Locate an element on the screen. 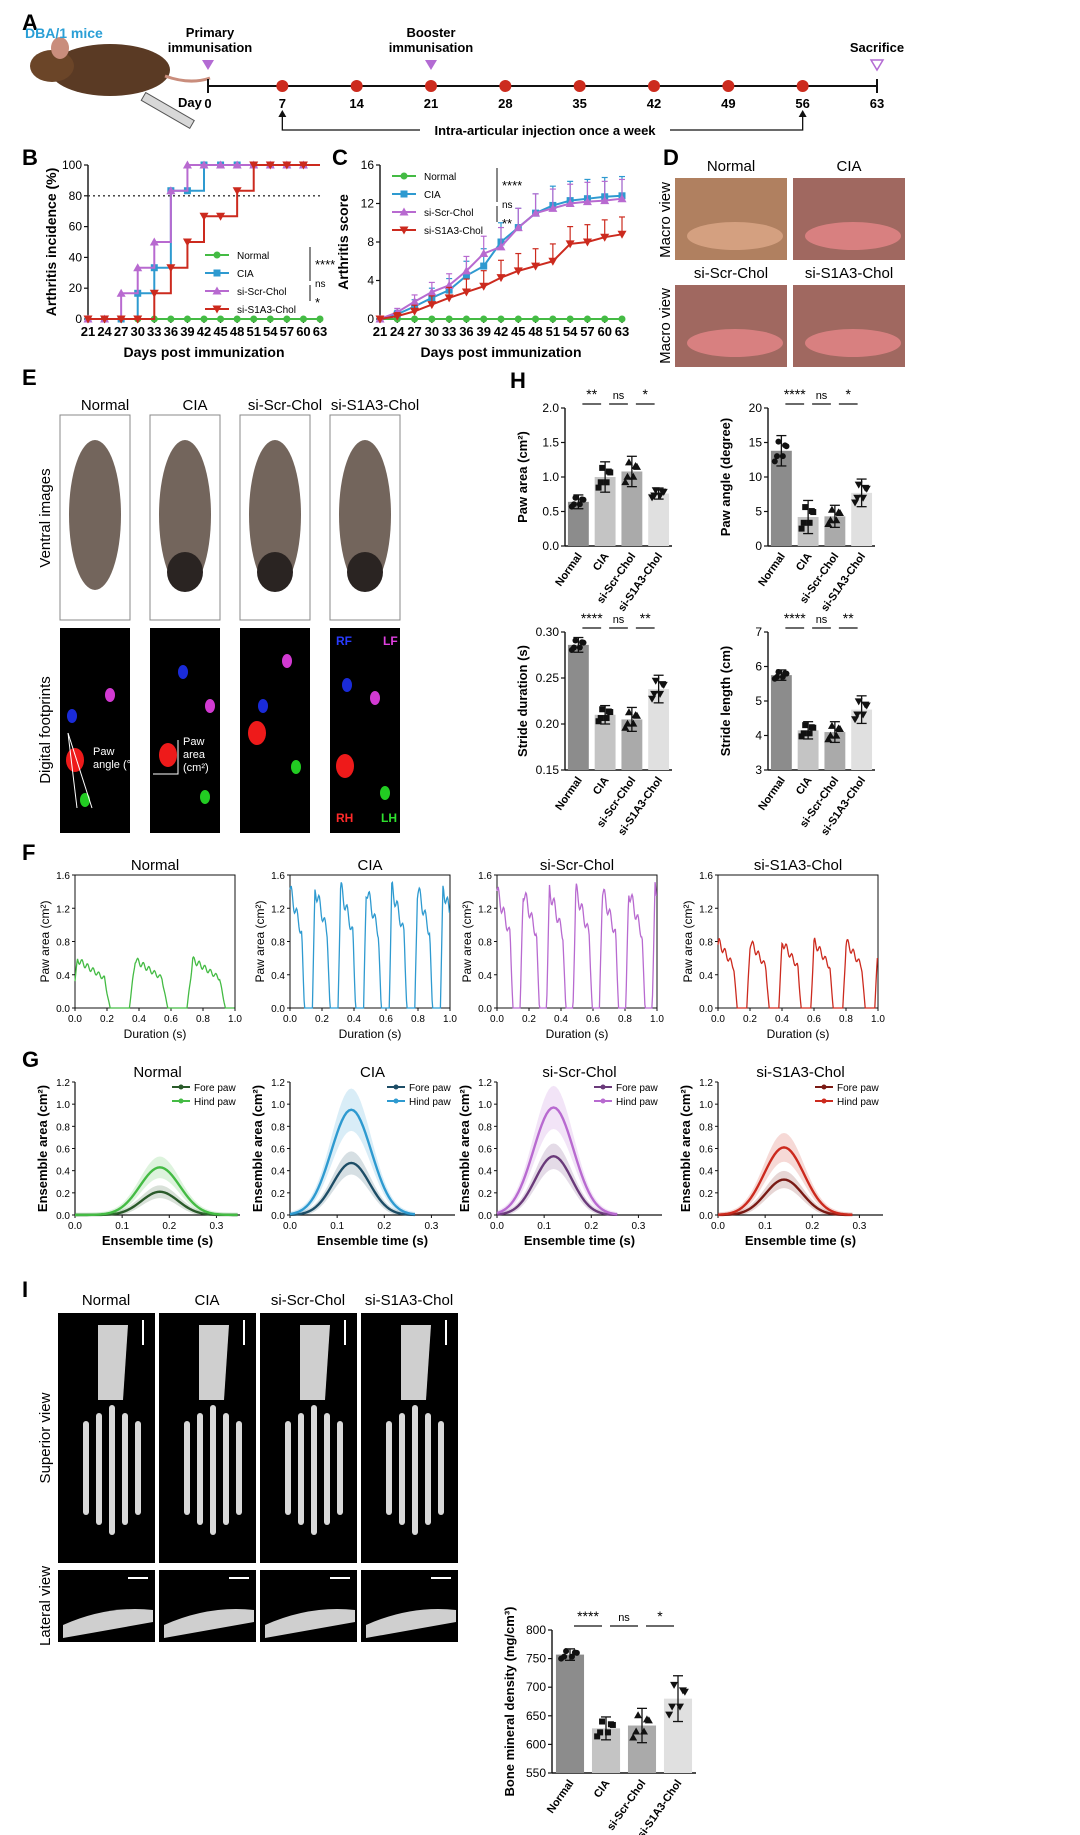 This screenshot has width=1080, height=1835. day-label: Day is located at coordinates (190, 102).